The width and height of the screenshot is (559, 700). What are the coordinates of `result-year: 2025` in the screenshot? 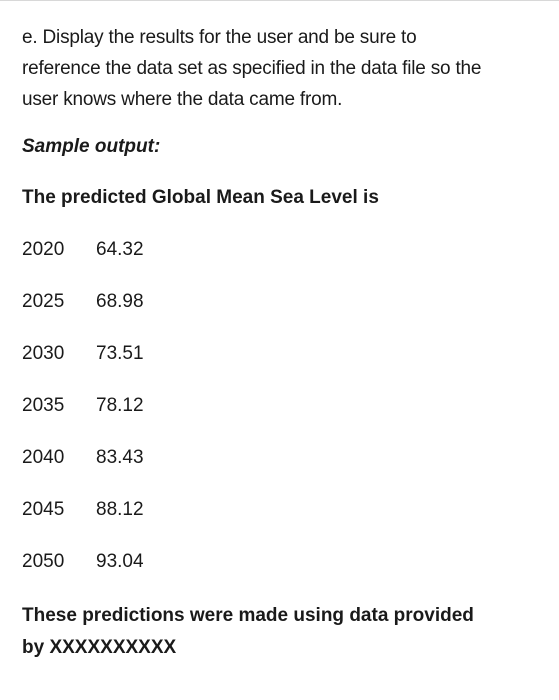 It's located at (43, 301).